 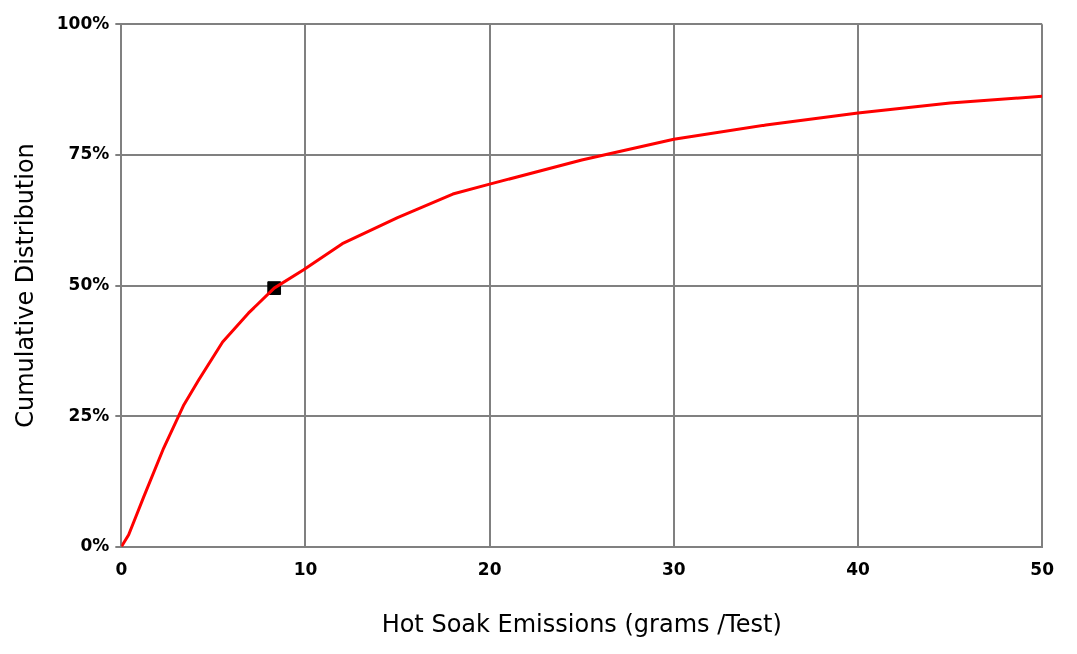 I want to click on y-axis-title: Cumulative Distribution, so click(x=24, y=285).